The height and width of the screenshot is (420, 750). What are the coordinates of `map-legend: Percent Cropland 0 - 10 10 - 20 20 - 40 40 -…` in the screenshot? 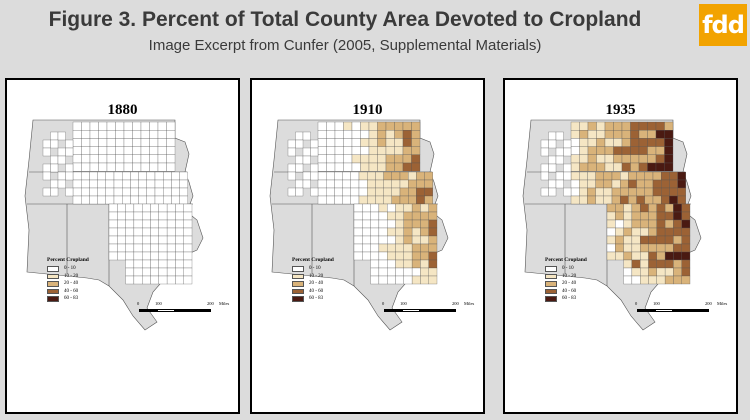 It's located at (68, 280).